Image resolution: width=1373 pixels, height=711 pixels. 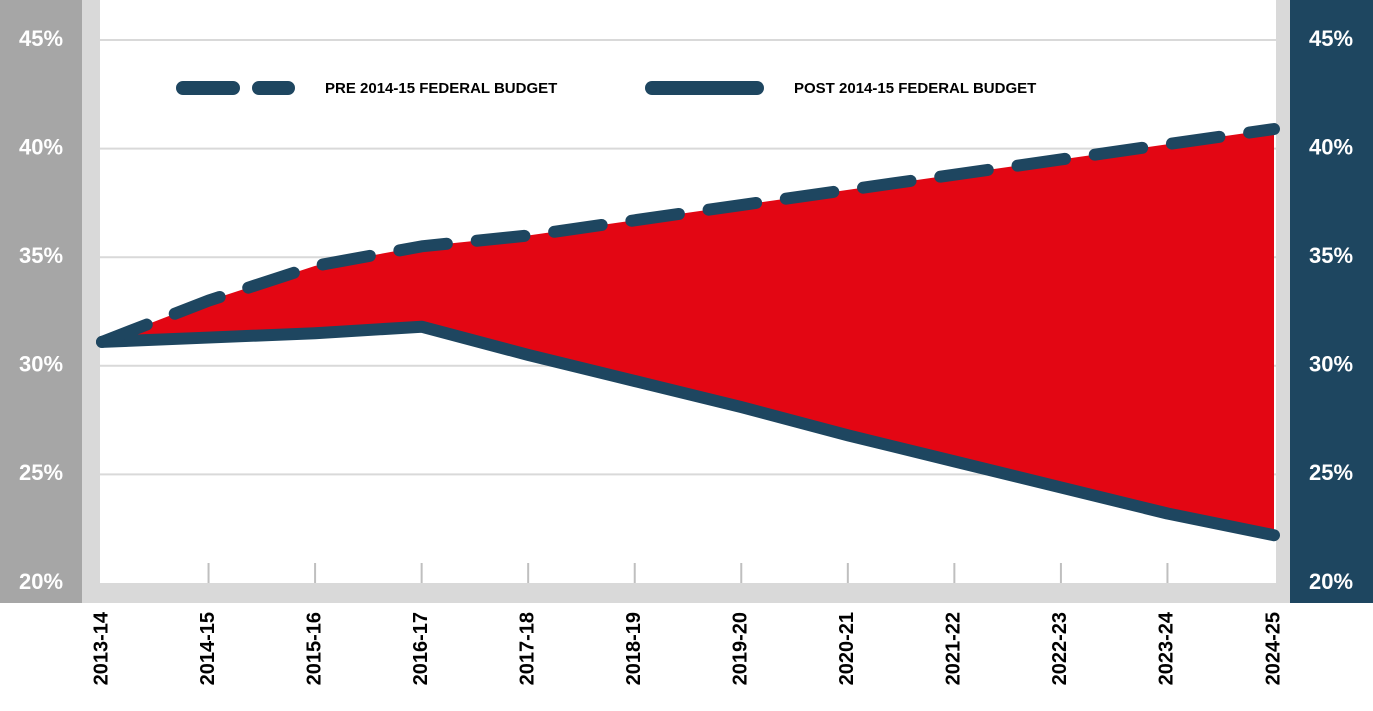 What do you see at coordinates (41, 146) in the screenshot?
I see `y-tick-label: 40%` at bounding box center [41, 146].